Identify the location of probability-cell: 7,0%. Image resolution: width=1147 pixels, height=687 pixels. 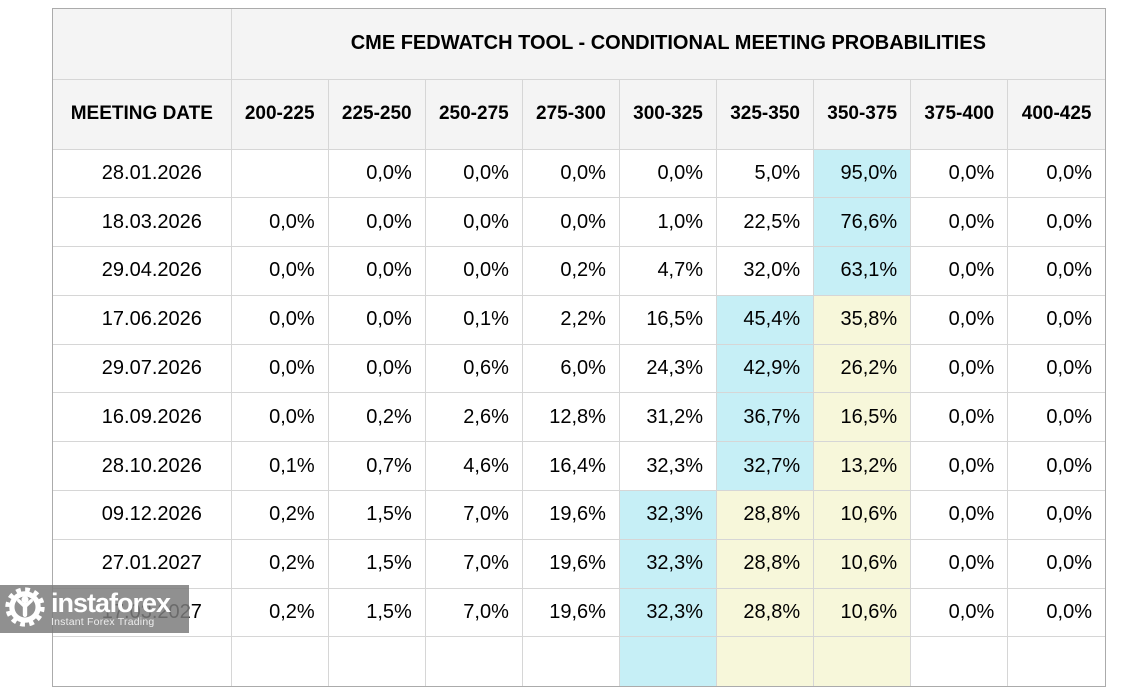
(473, 563).